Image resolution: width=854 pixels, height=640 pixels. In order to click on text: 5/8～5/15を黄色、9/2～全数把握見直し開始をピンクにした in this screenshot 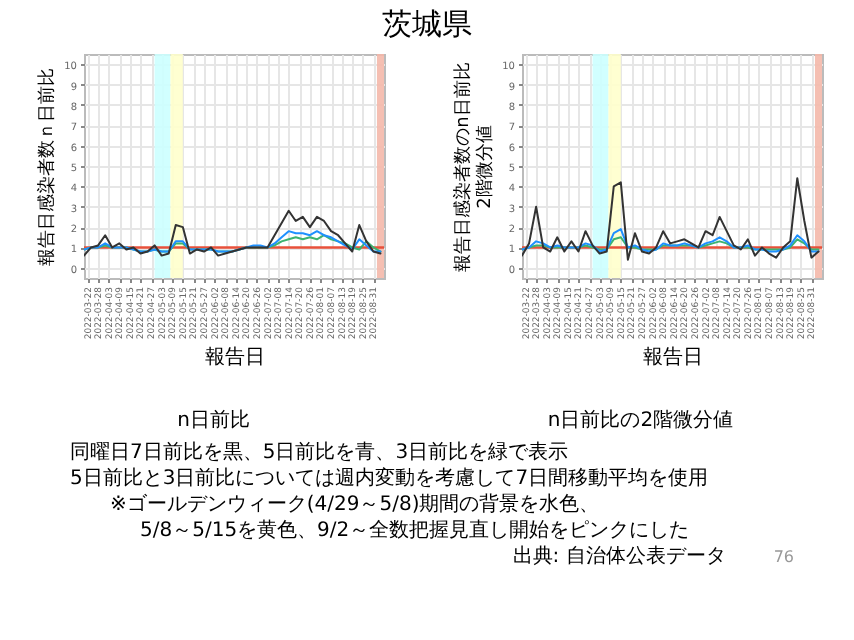, I will do `click(415, 531)`.